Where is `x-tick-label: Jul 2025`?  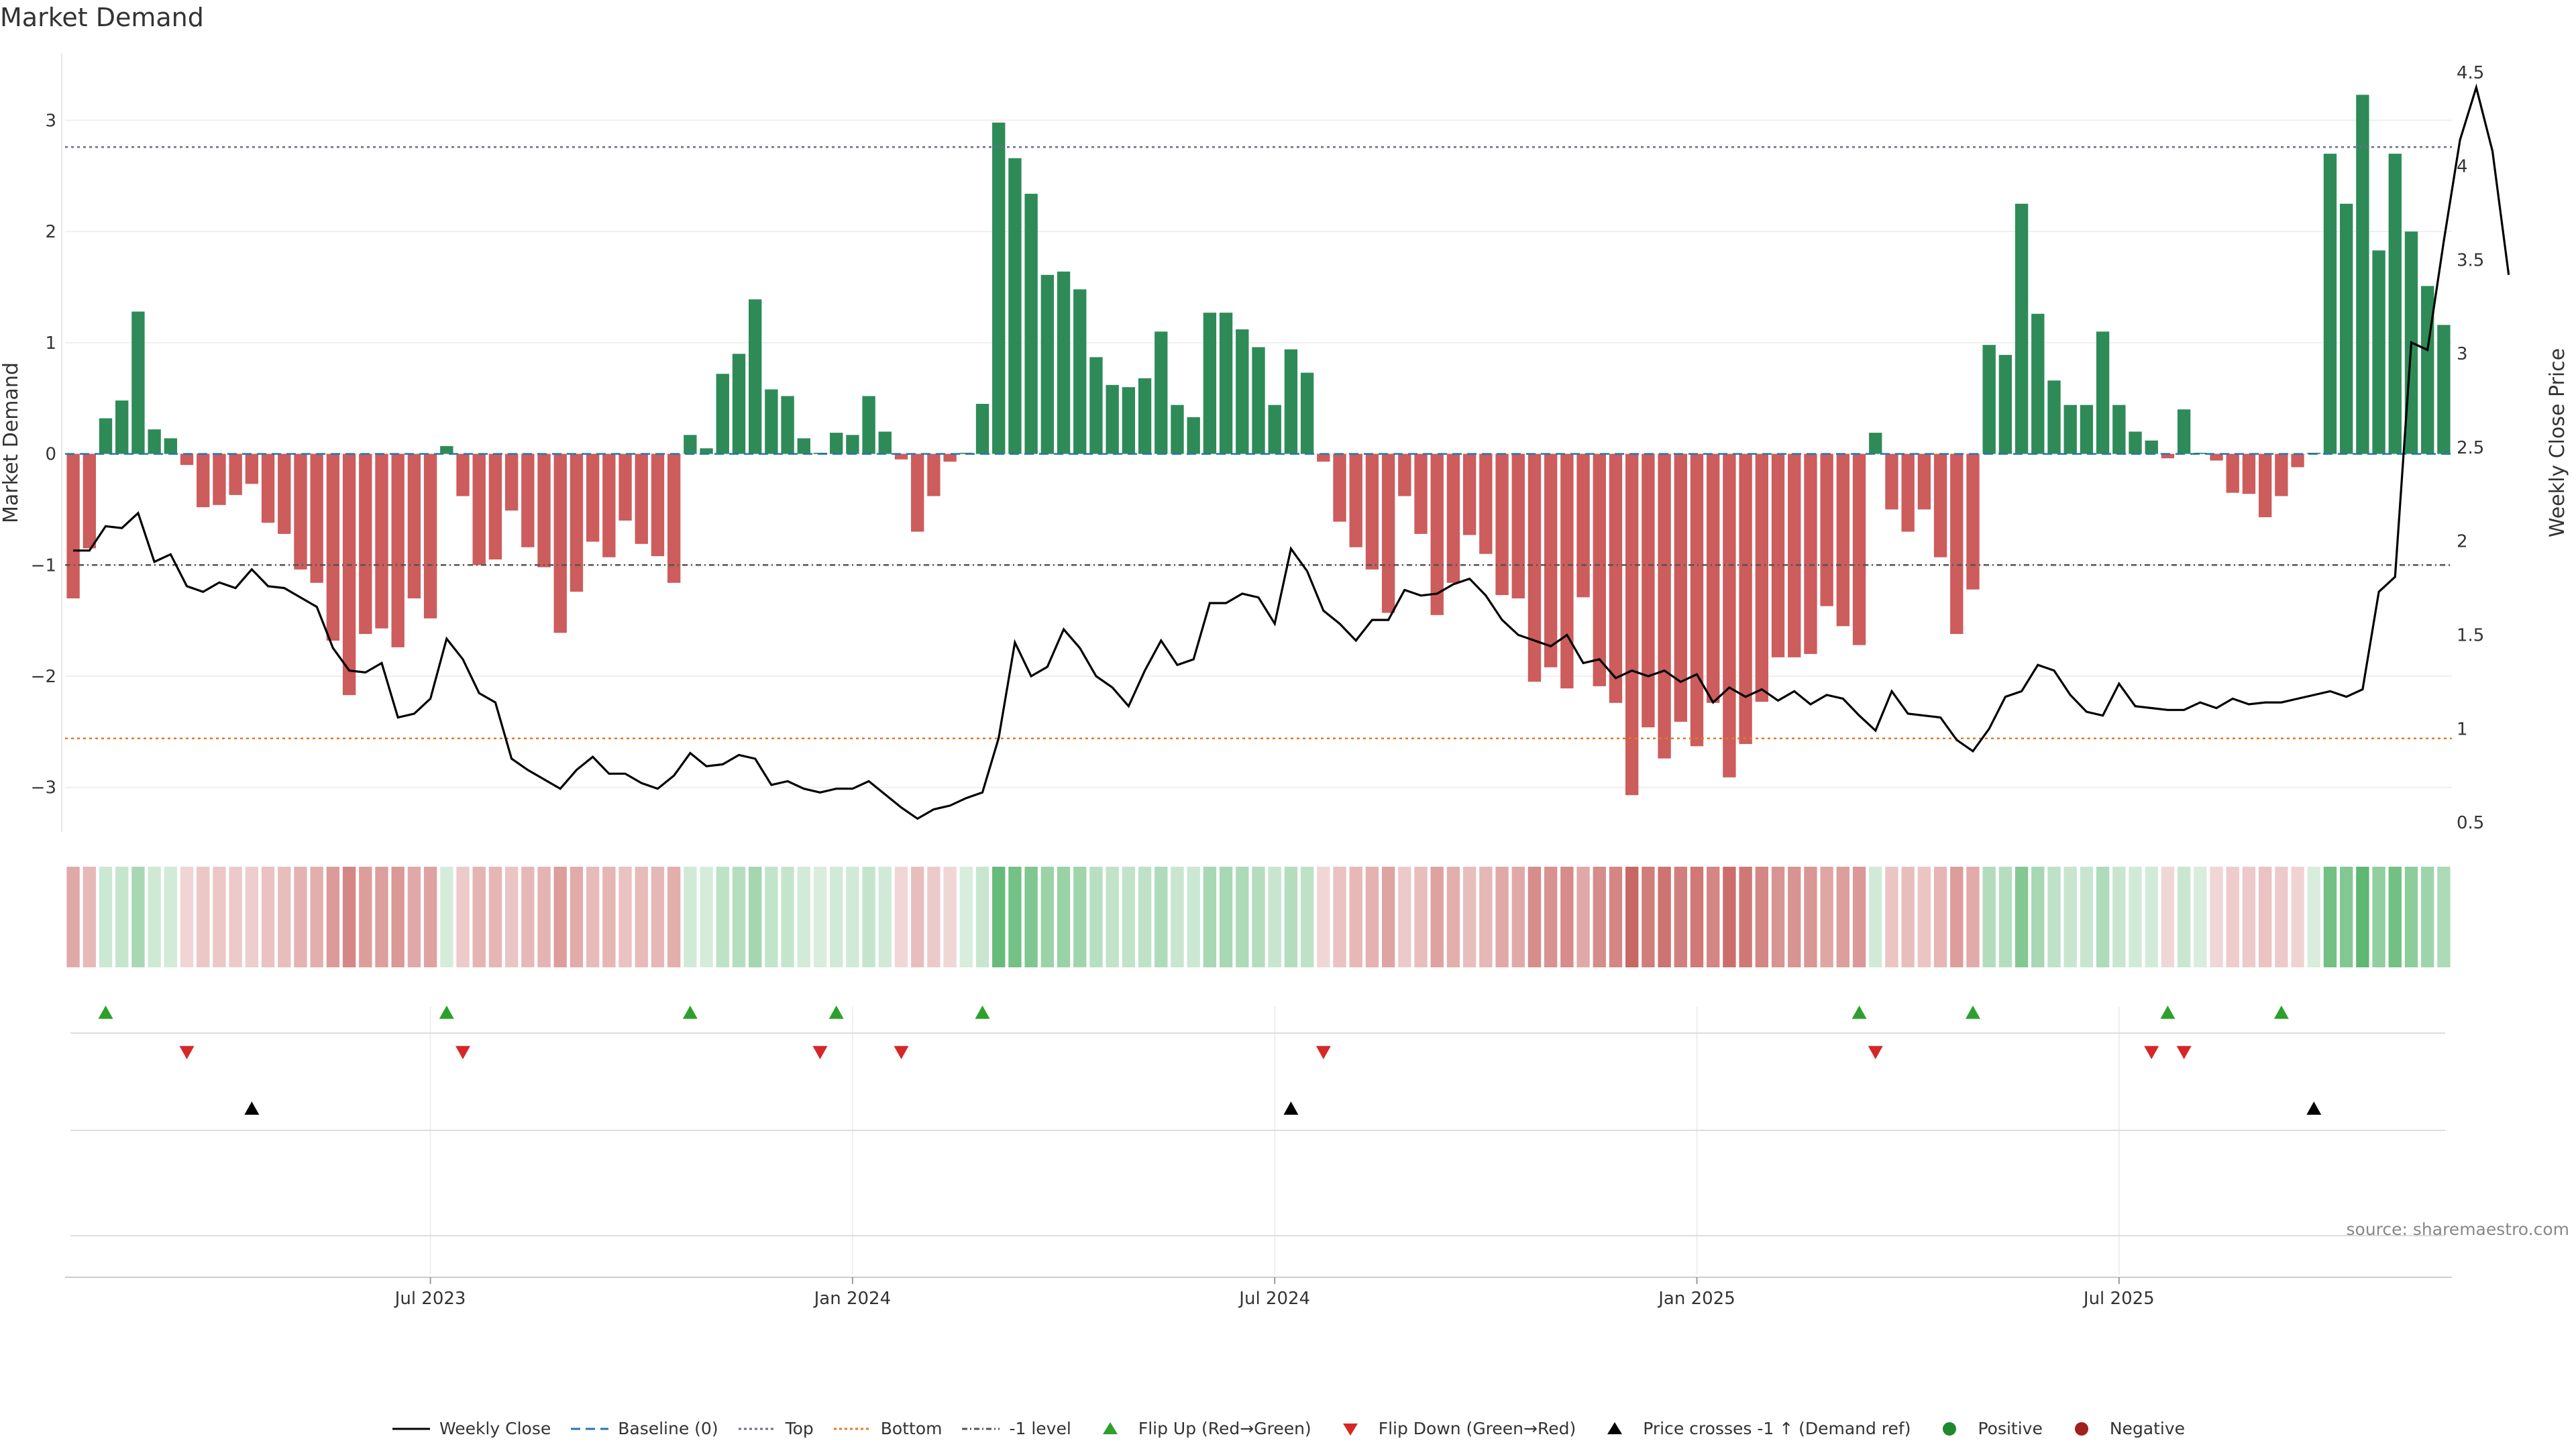
x-tick-label: Jul 2025 is located at coordinates (2118, 1299).